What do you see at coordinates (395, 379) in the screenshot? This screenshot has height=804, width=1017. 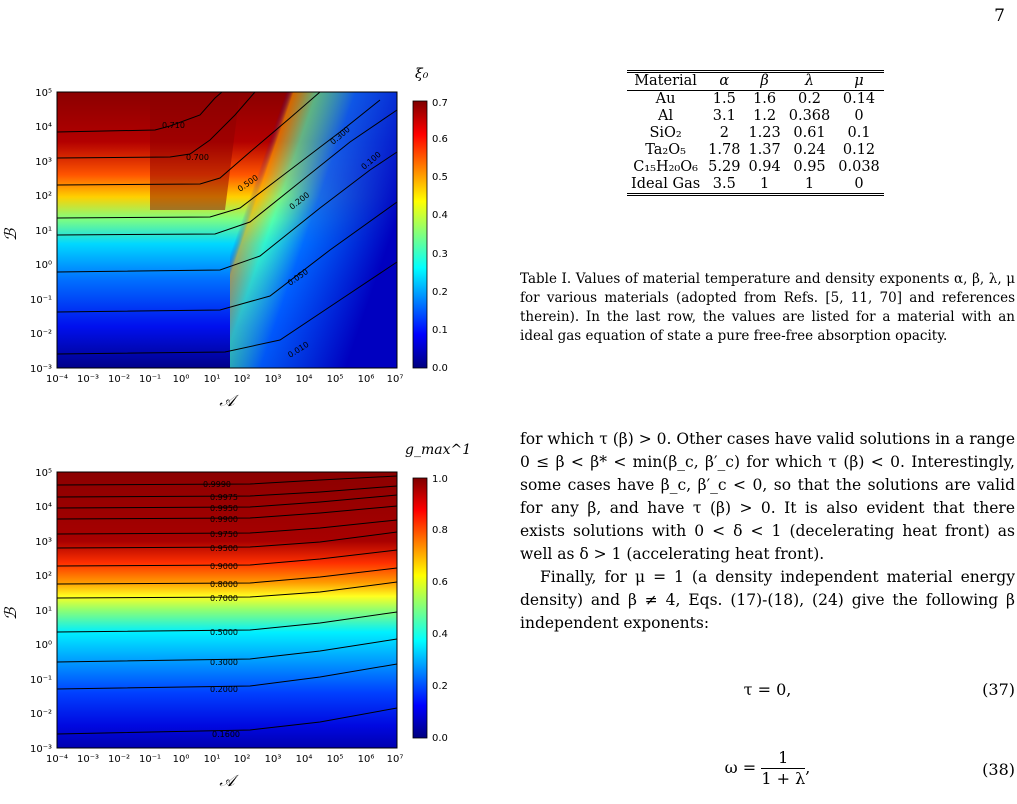 I see `x-tick: 10⁷` at bounding box center [395, 379].